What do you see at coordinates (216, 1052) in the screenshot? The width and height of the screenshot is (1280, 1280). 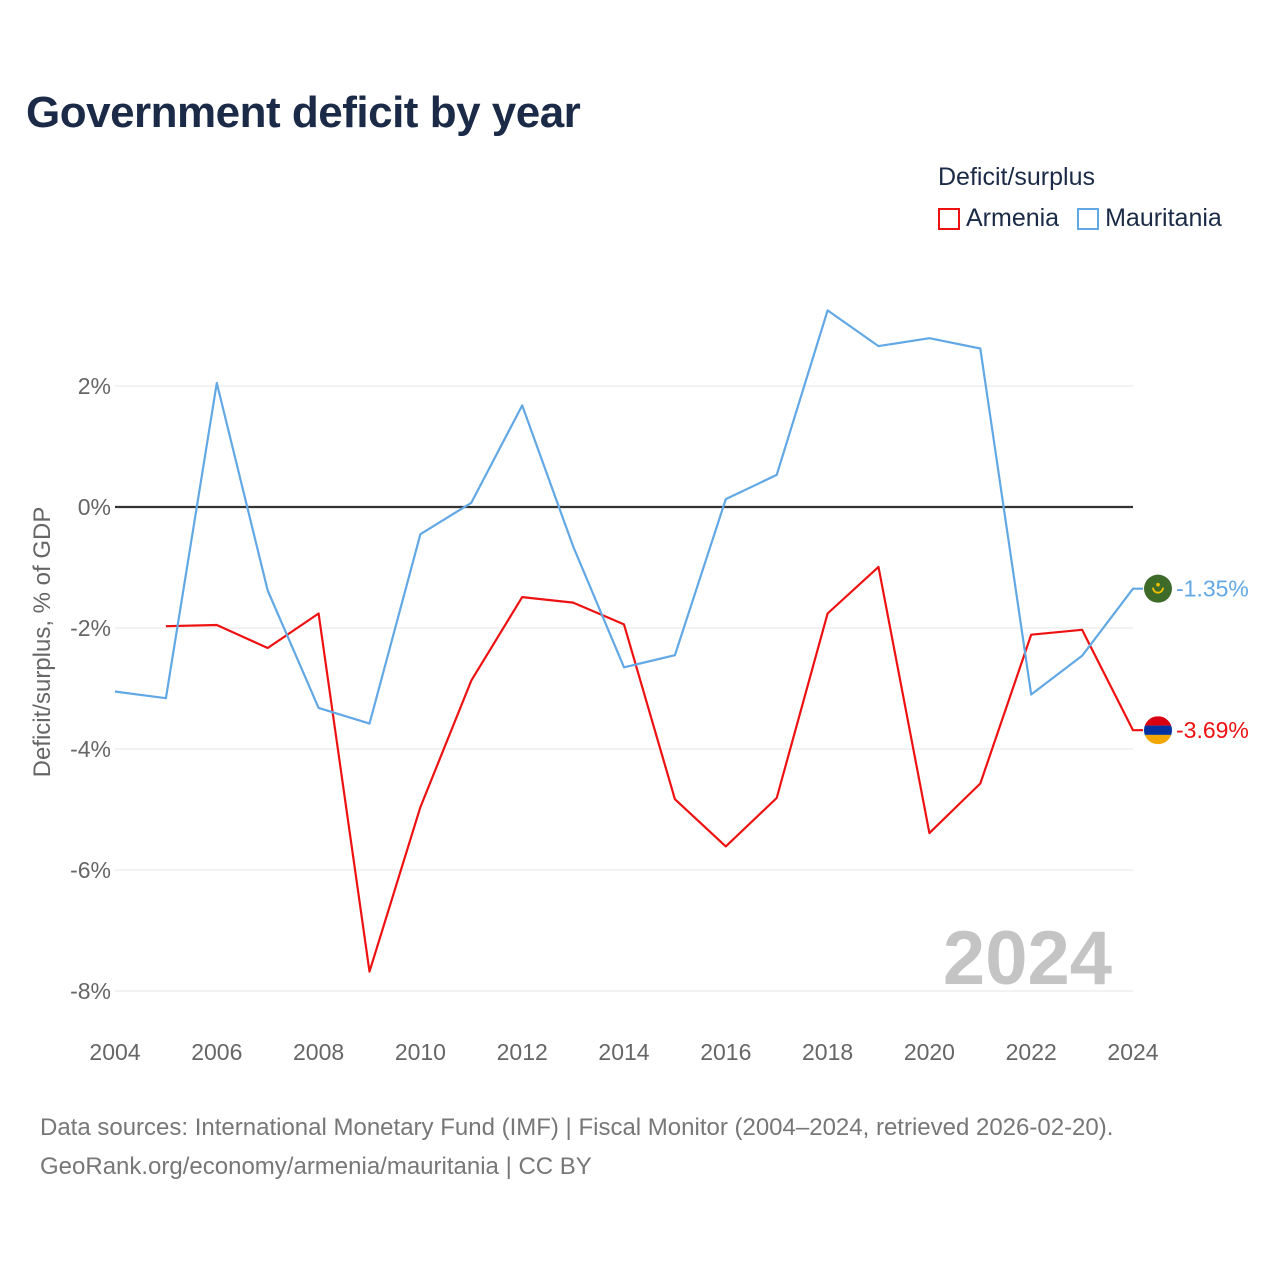 I see `x-tick-label: 2006` at bounding box center [216, 1052].